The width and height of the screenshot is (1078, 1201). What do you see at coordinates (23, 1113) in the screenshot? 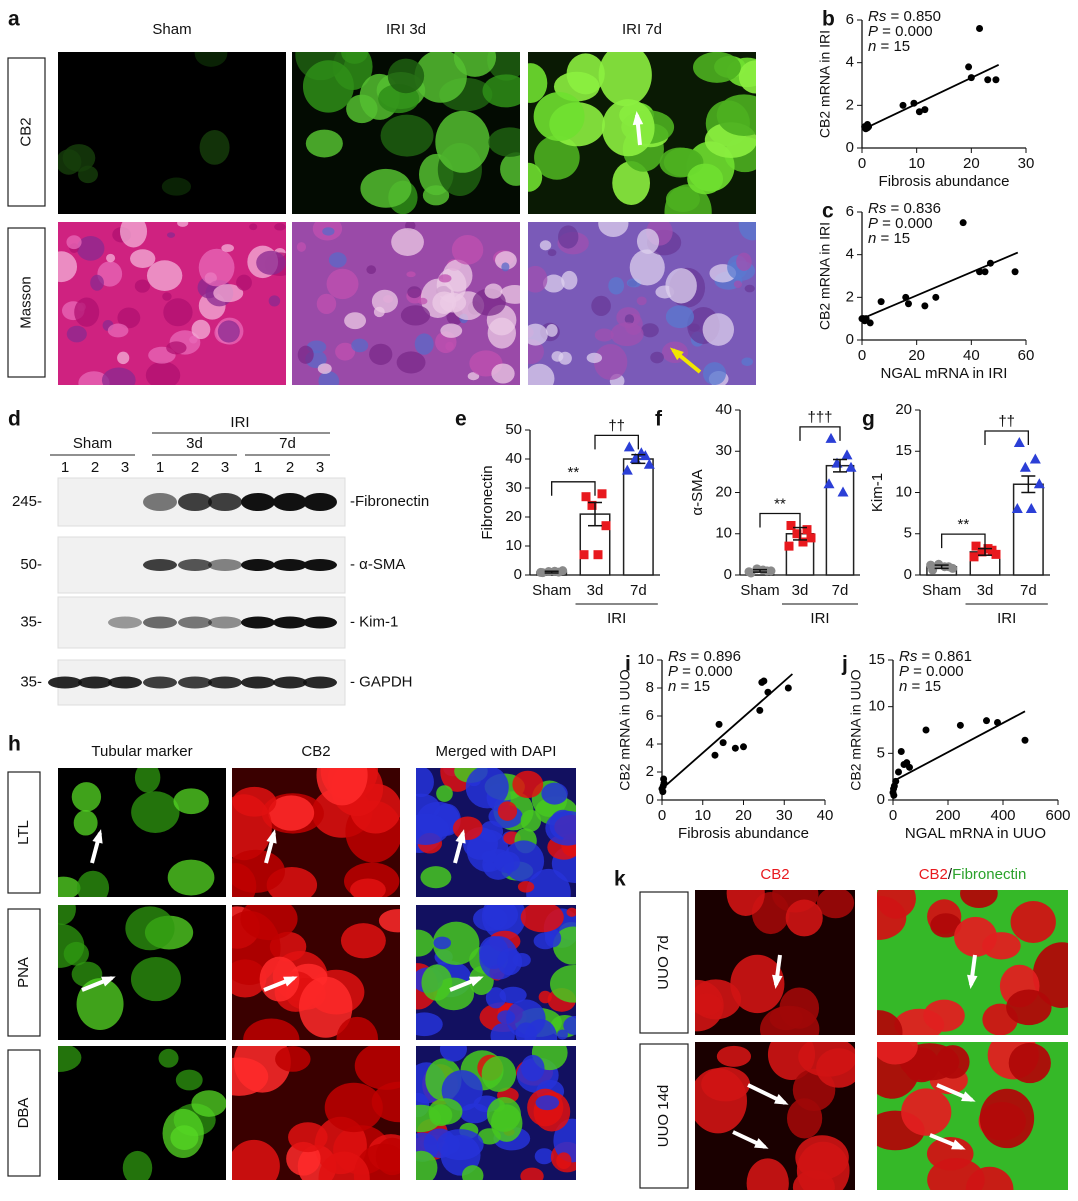
I see `row-label: DBA` at bounding box center [23, 1113].